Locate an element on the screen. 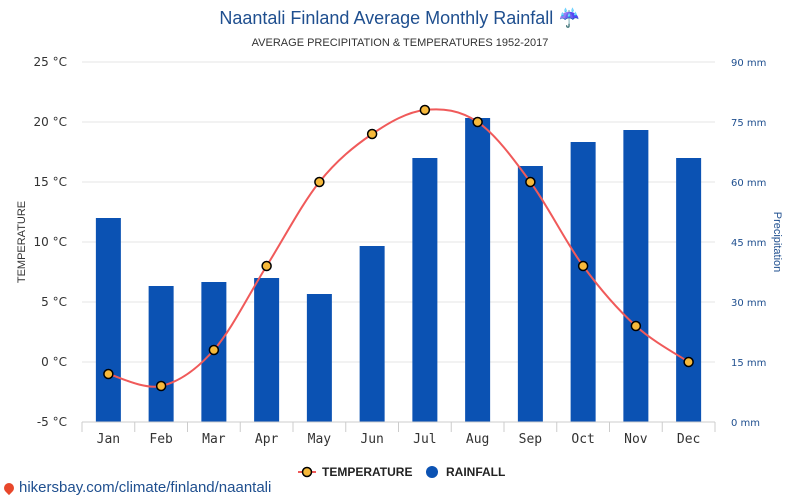 The image size is (800, 500). legend-marker-temperature is located at coordinates (307, 472).